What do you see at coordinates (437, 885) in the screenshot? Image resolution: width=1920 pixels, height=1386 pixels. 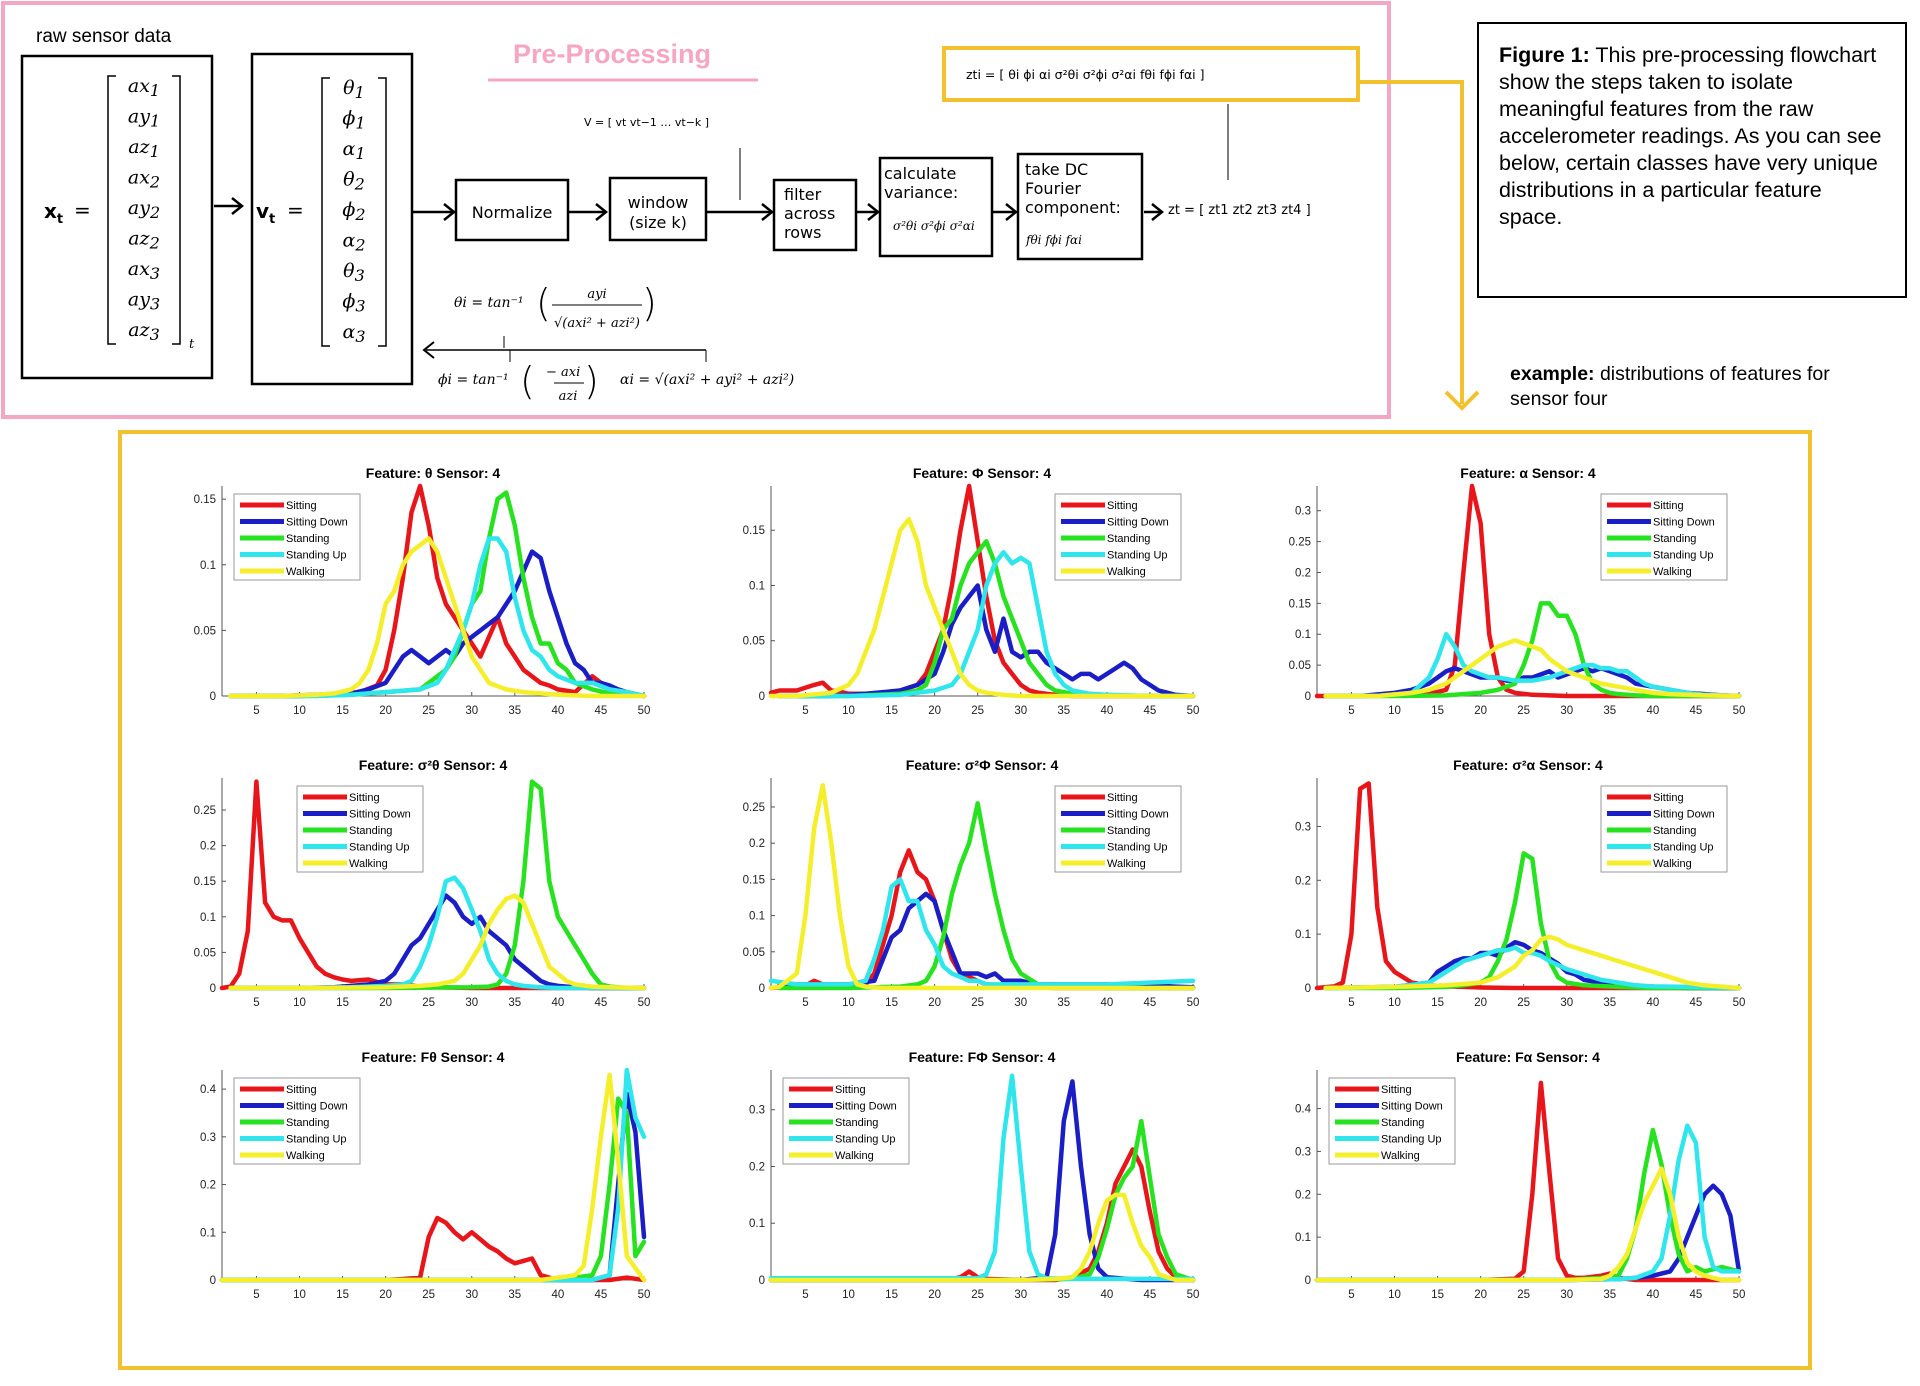 I see `series-line-standing` at bounding box center [437, 885].